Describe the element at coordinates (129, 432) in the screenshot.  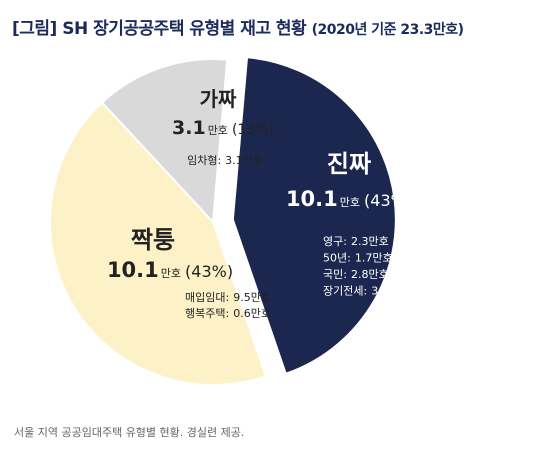
I see `figure-caption: 서울 지역 공공임대주택 유형별 현황. 경실련 제공.` at that location.